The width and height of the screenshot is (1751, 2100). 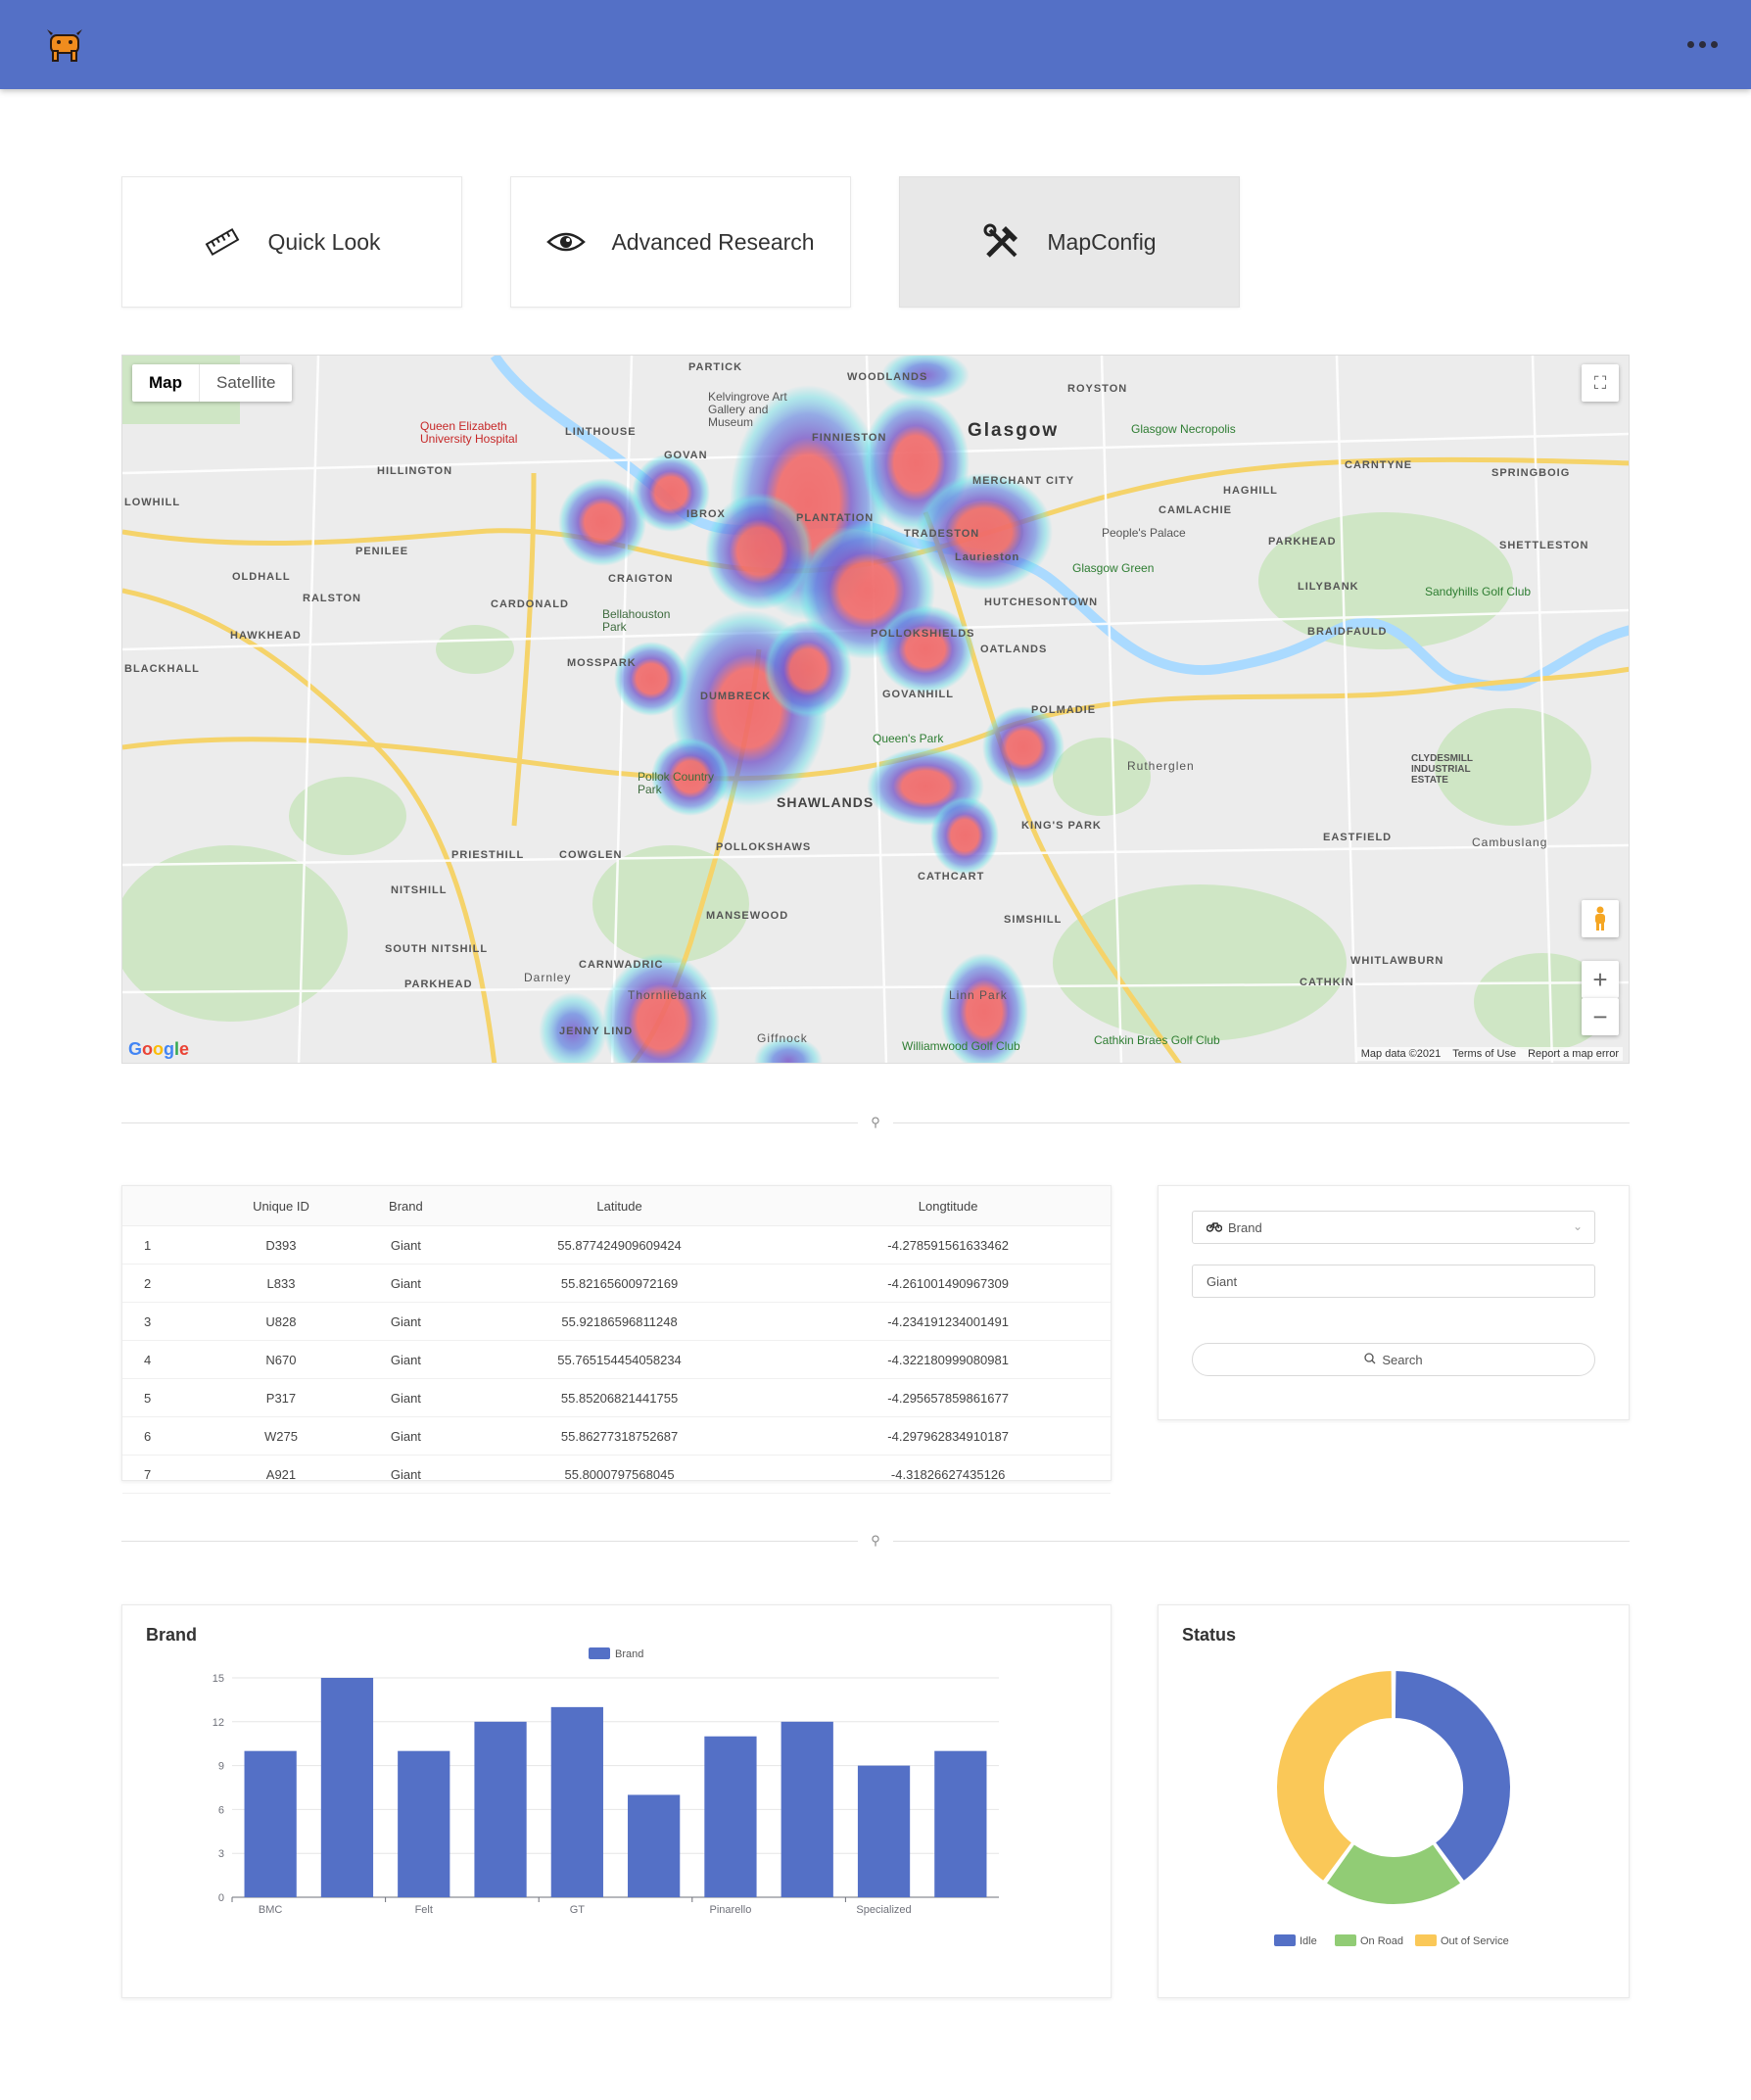 What do you see at coordinates (602, 663) in the screenshot?
I see `place-label: MOSSPARK` at bounding box center [602, 663].